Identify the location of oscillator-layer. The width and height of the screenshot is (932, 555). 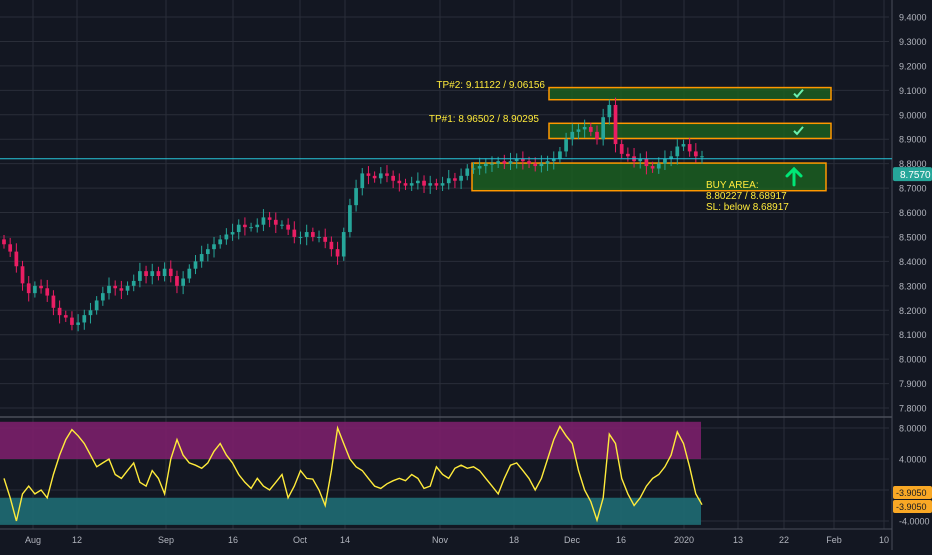
(353, 473).